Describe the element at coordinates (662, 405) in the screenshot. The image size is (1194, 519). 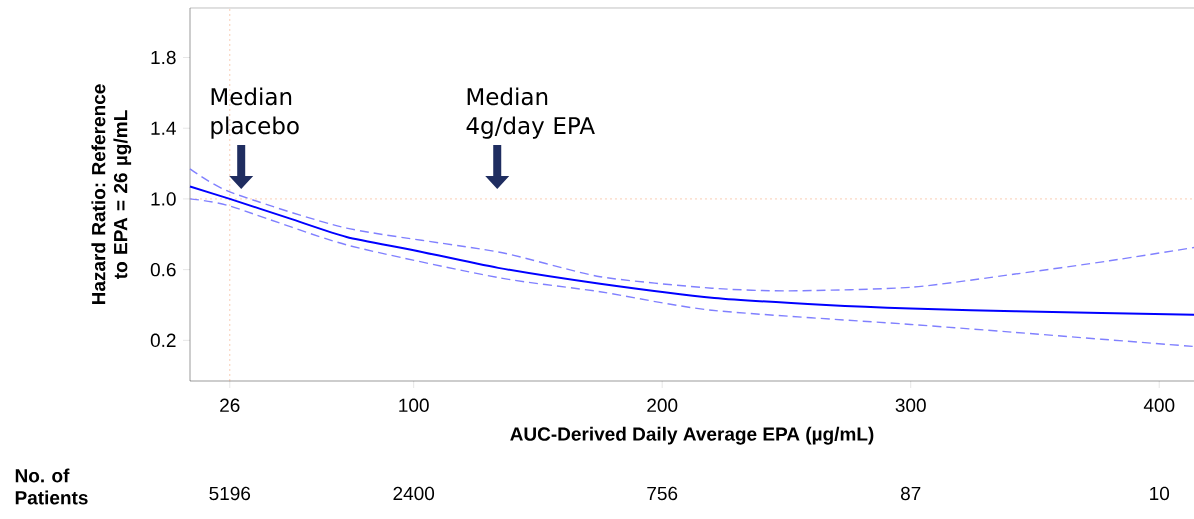
I see `x-tick-label: 200` at that location.